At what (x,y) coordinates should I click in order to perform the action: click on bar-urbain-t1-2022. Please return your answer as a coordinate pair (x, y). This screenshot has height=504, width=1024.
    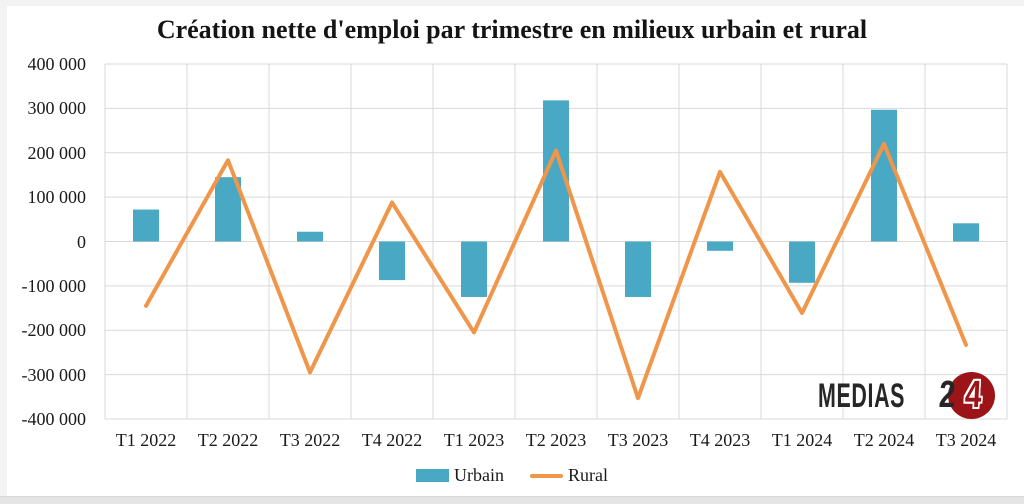
    Looking at the image, I should click on (146, 225).